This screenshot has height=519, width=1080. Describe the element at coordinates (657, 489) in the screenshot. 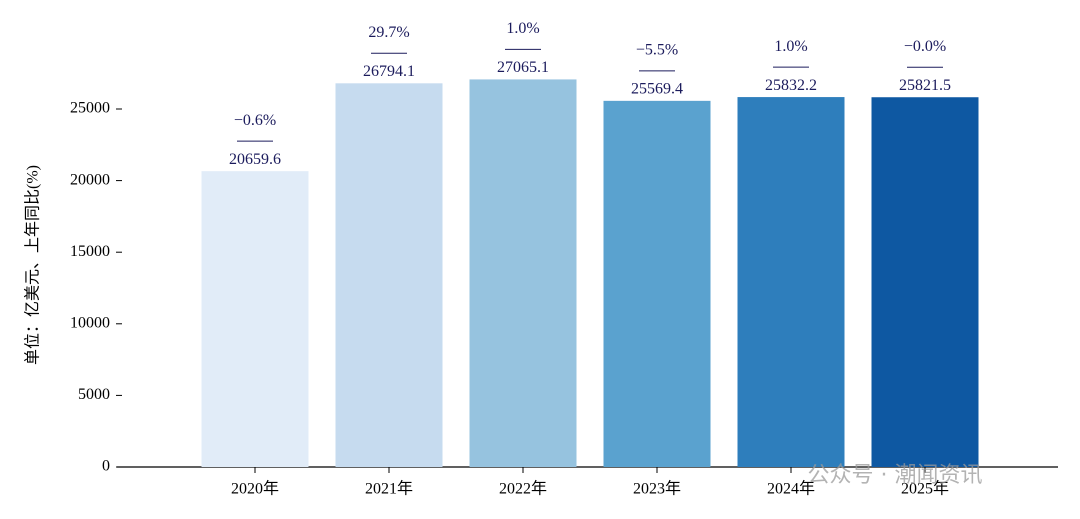

I see `x-tick-label: 2023年` at that location.